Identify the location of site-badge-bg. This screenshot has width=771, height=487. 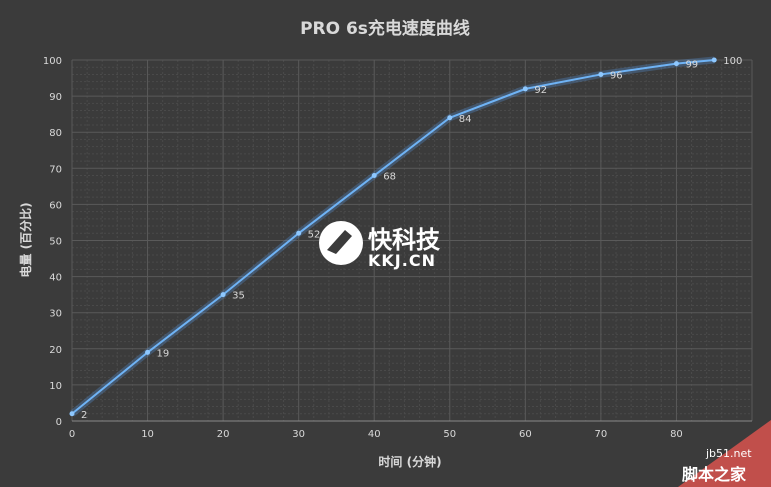
(724, 453).